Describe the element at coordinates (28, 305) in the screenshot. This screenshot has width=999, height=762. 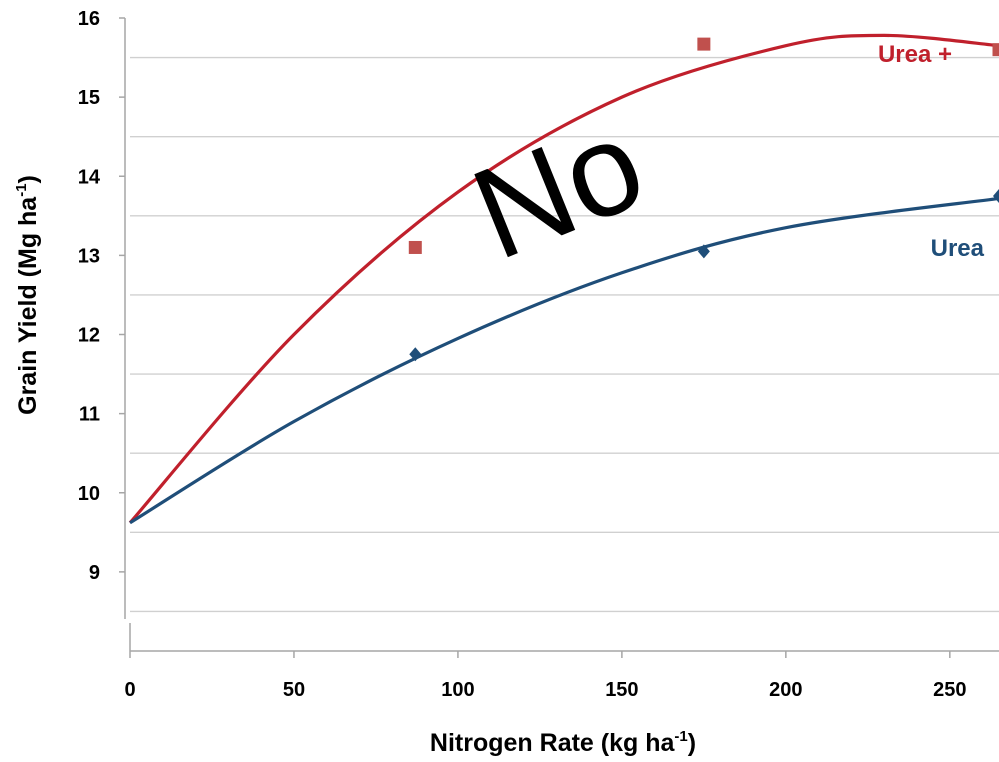
I see `y-axis-title-main: Grain Yield (Mg ha` at that location.